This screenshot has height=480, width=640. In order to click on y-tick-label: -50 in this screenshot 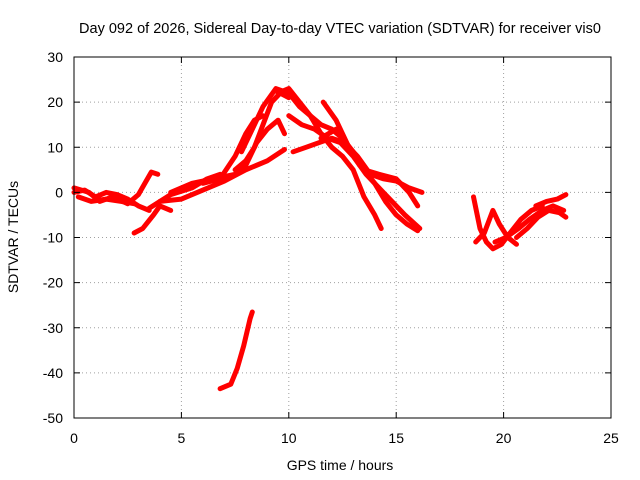, I will do `click(53, 418)`.